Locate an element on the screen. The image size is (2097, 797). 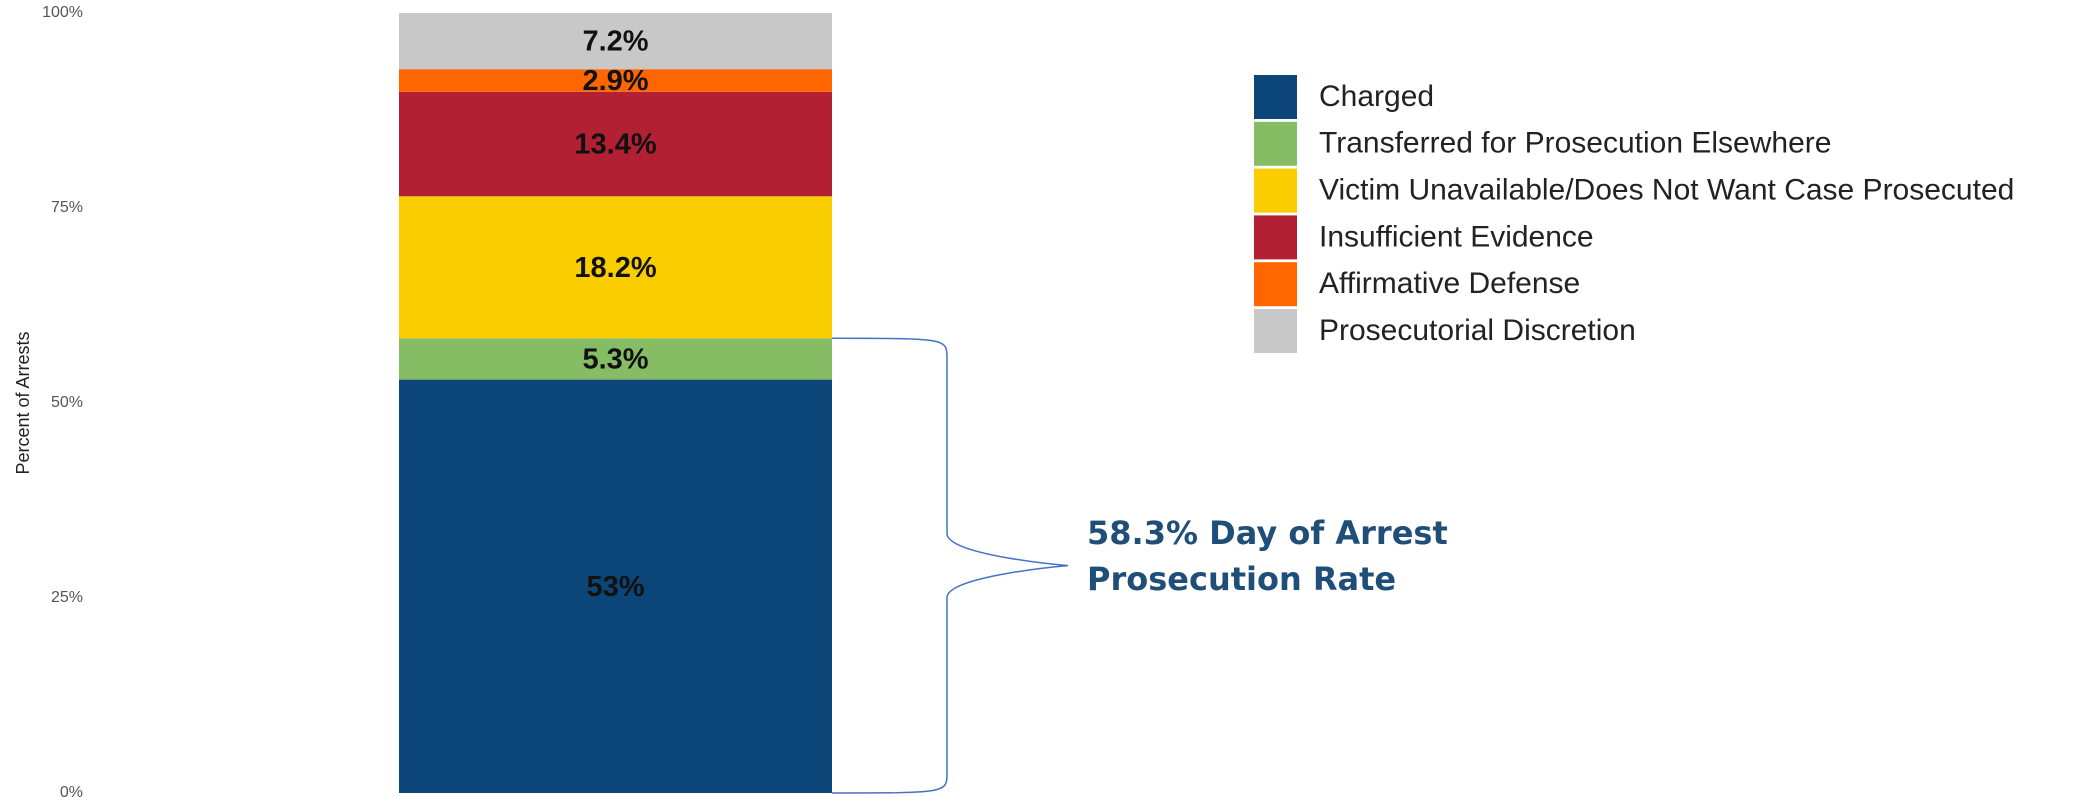
data-label: 5.3% is located at coordinates (615, 360).